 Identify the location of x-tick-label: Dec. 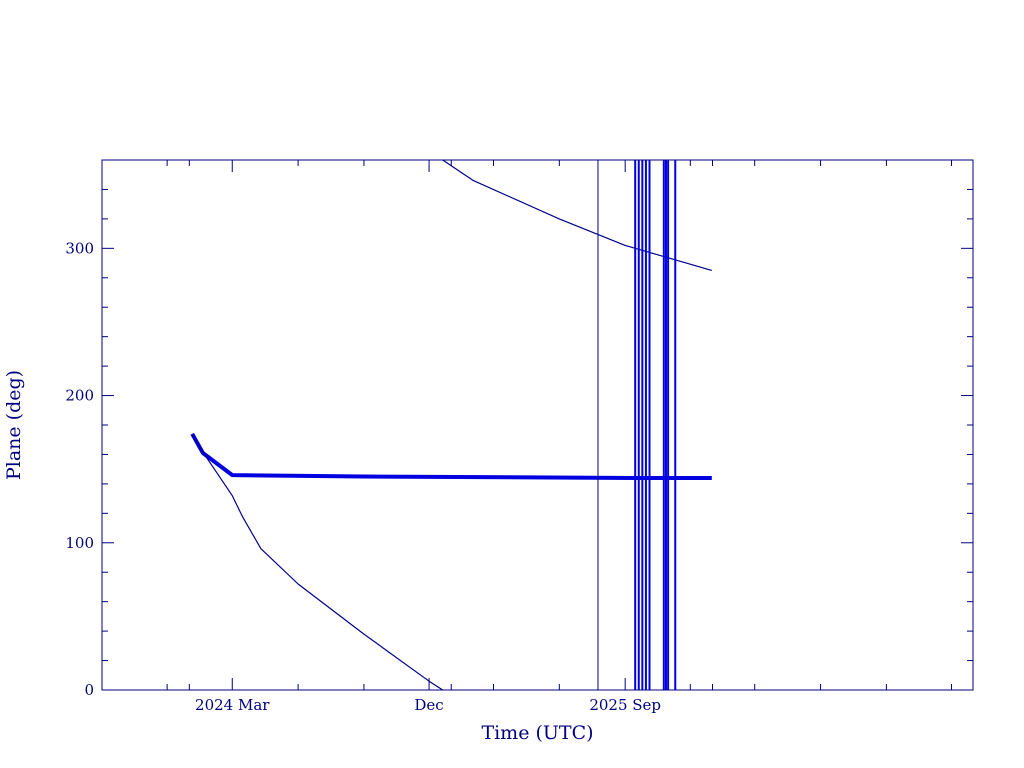
(428, 705).